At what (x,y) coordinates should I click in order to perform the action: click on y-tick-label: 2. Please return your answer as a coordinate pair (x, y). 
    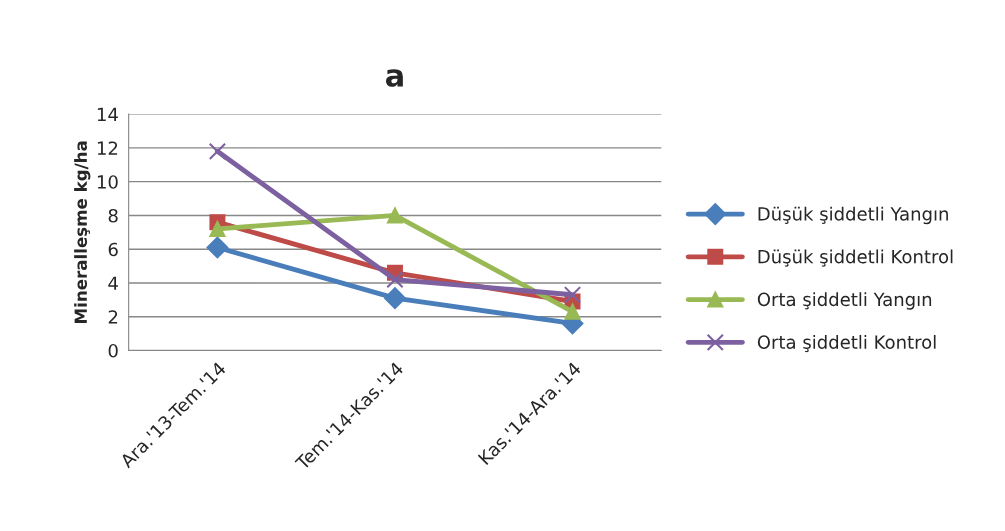
    Looking at the image, I should click on (113, 317).